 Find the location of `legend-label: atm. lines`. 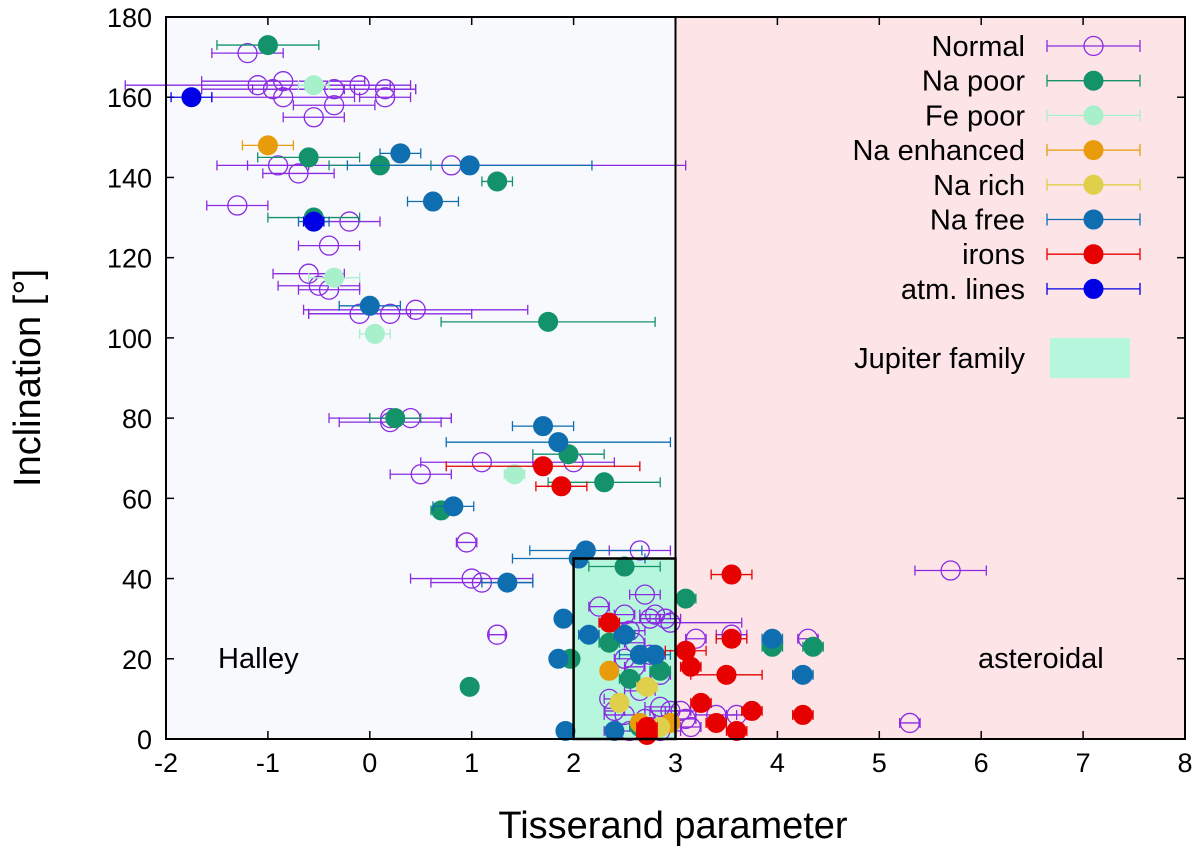

legend-label: atm. lines is located at coordinates (963, 290).